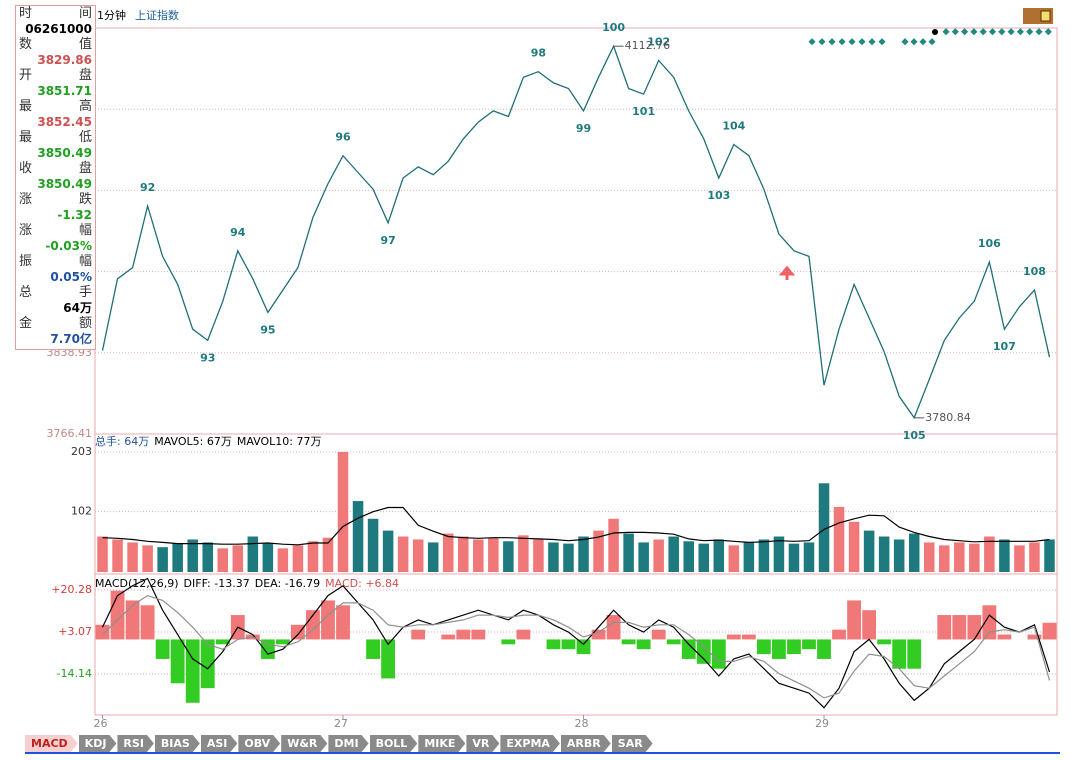  What do you see at coordinates (135, 743) in the screenshot?
I see `indicator-tab: RSI` at bounding box center [135, 743].